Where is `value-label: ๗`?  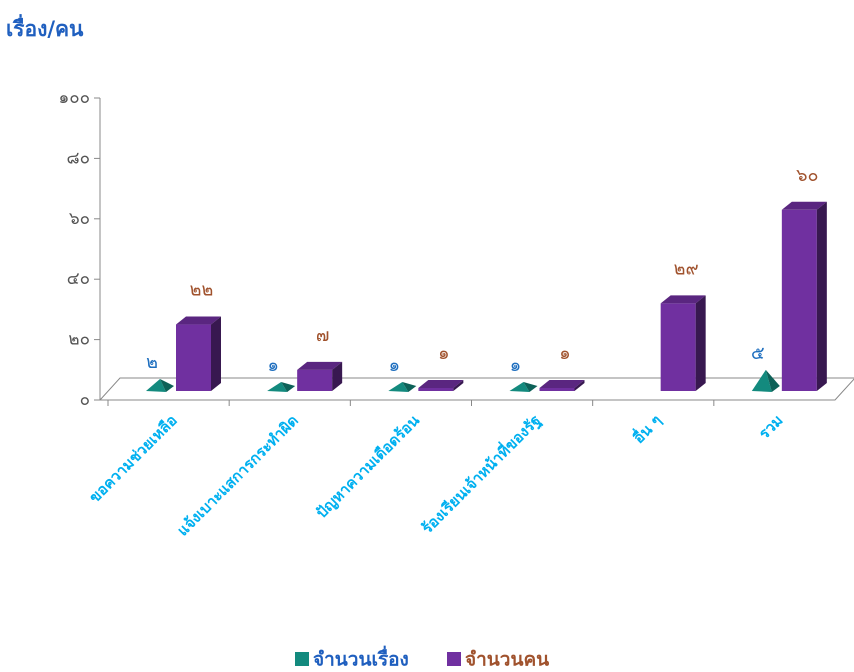 value-label: ๗ is located at coordinates (323, 335).